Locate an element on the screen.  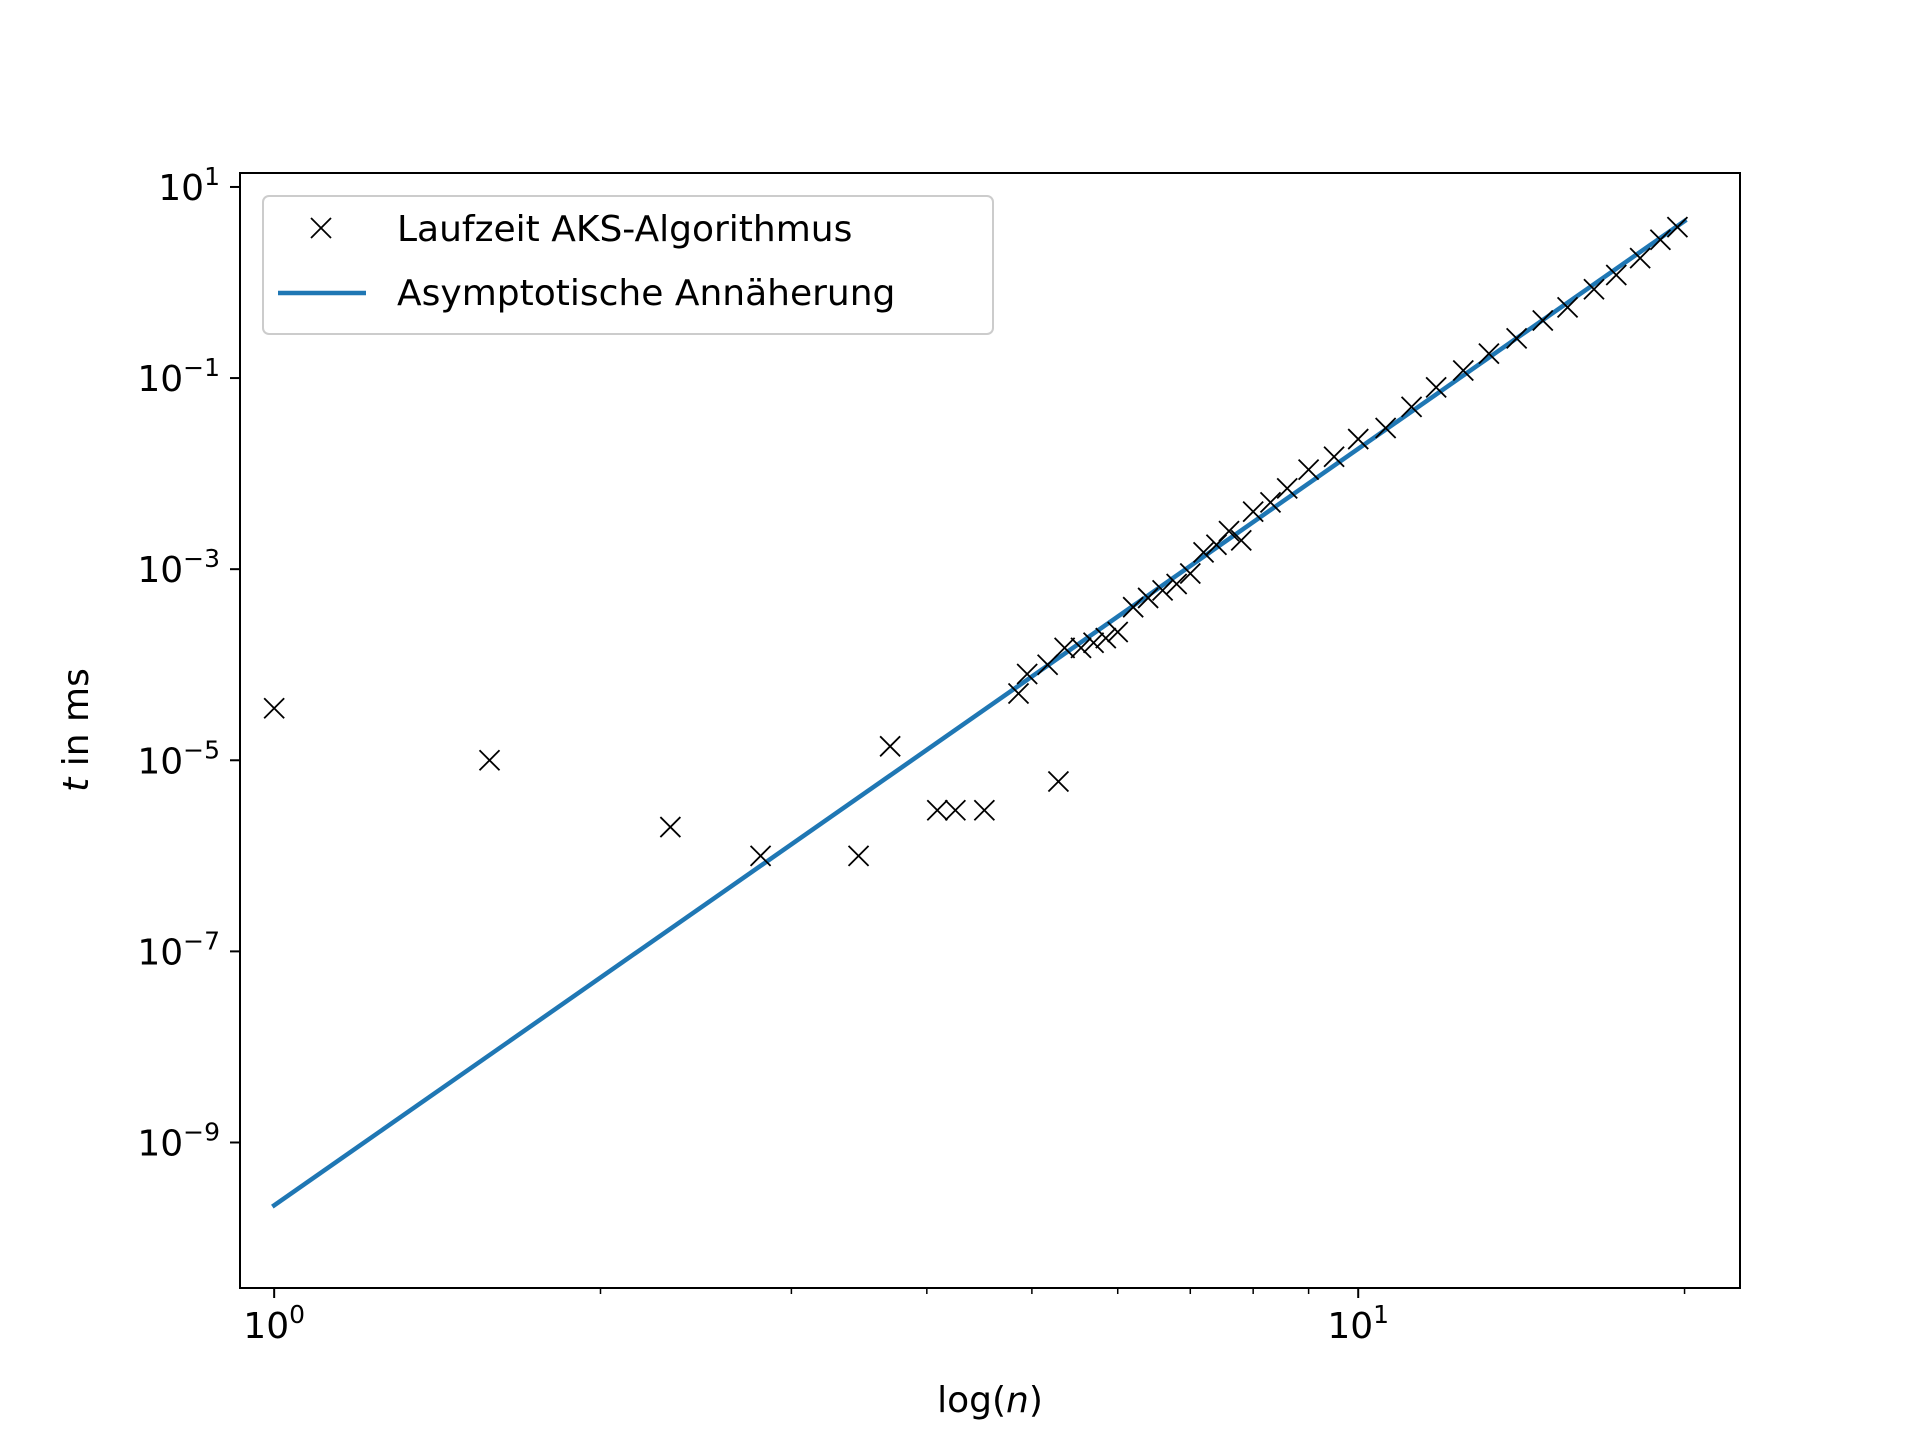
legend-box is located at coordinates (628, 265).